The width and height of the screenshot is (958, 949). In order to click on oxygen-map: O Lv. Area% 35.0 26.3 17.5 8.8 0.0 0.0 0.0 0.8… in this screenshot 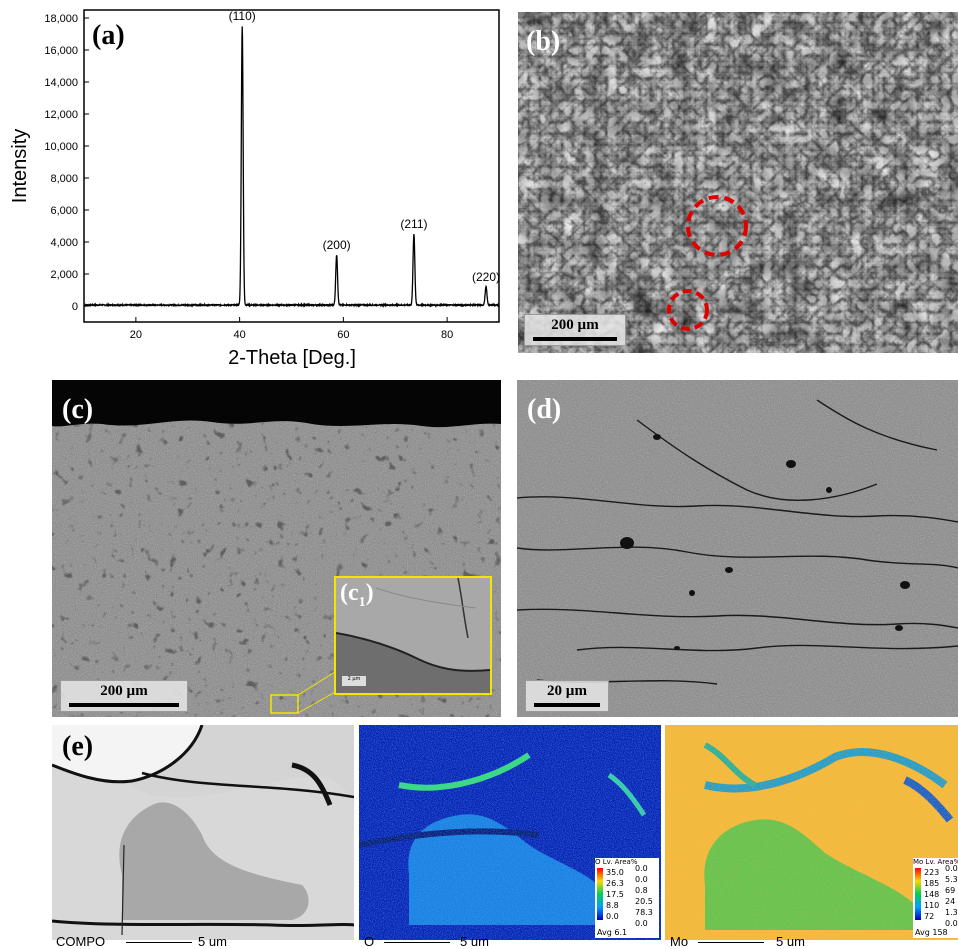, I will do `click(510, 832)`.